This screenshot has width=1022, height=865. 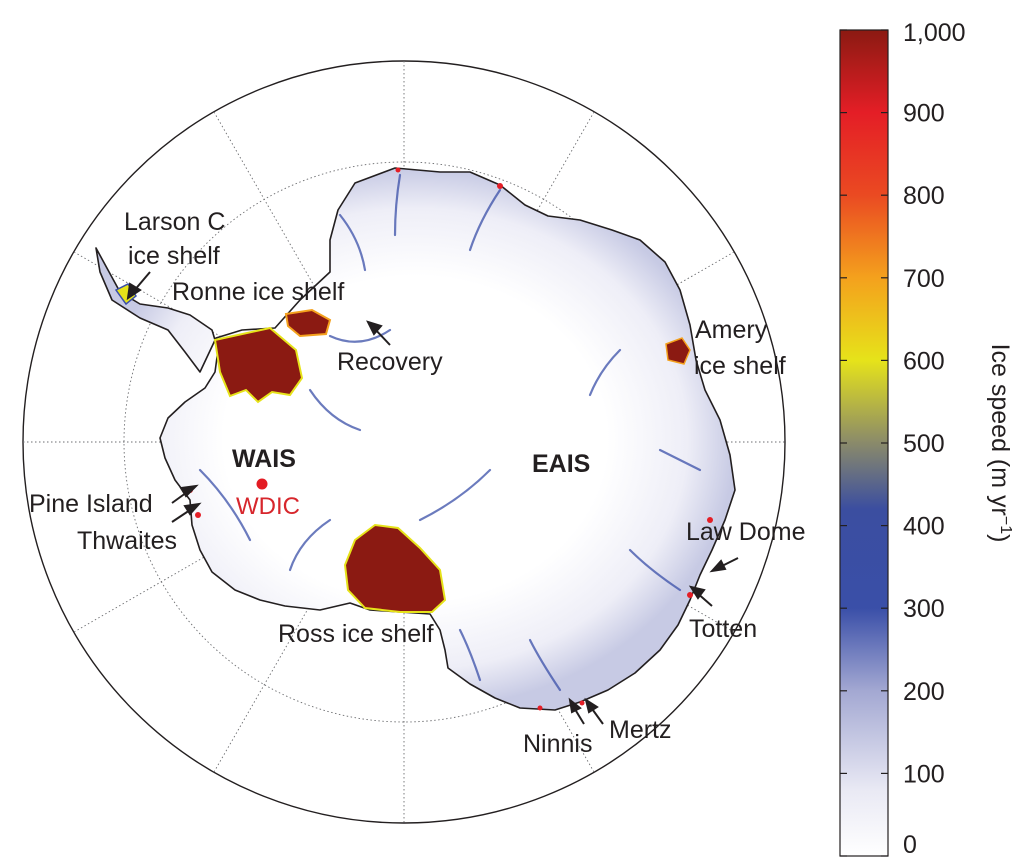 I want to click on colorbar-tick-label: 500, so click(x=924, y=444).